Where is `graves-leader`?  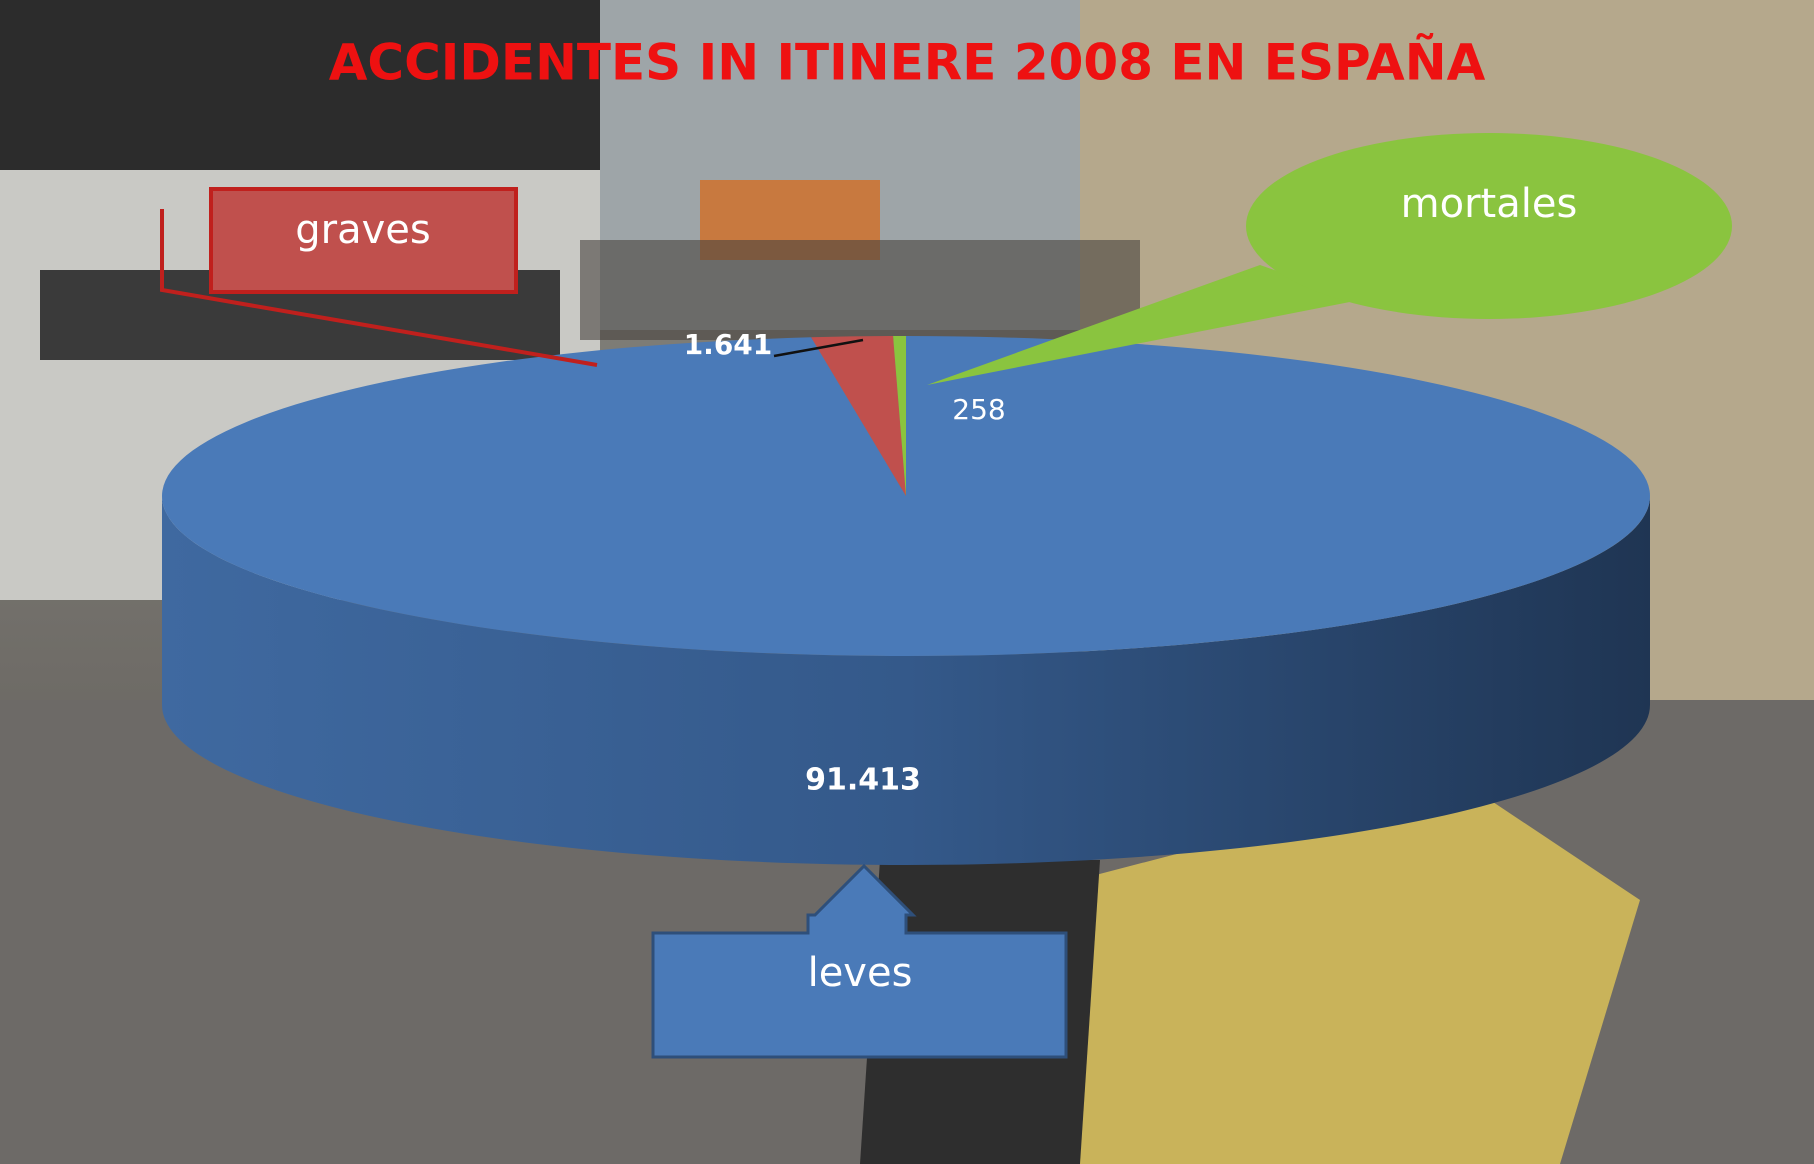
graves-leader is located at coordinates (379, 288).